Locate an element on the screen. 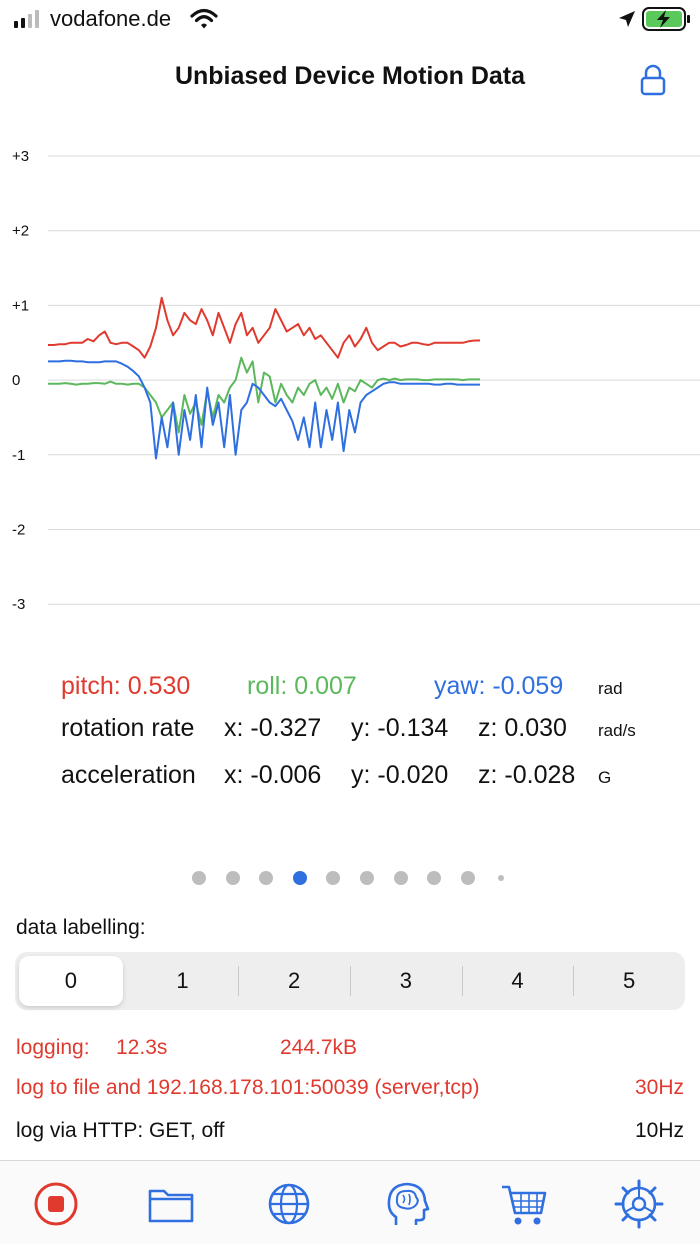 This screenshot has width=700, height=1244. rotation-unit: rad/s is located at coordinates (617, 730).